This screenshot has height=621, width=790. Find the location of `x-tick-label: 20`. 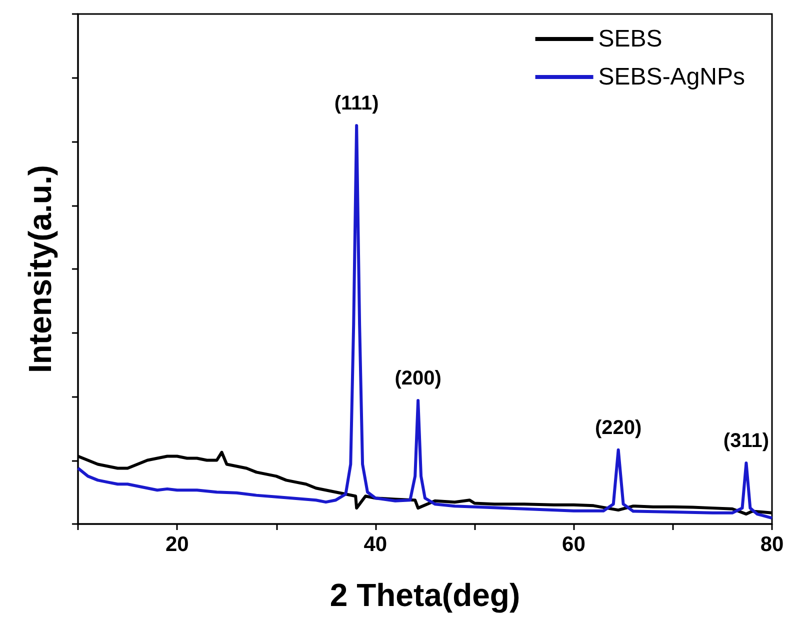

x-tick-label: 20 is located at coordinates (177, 544).